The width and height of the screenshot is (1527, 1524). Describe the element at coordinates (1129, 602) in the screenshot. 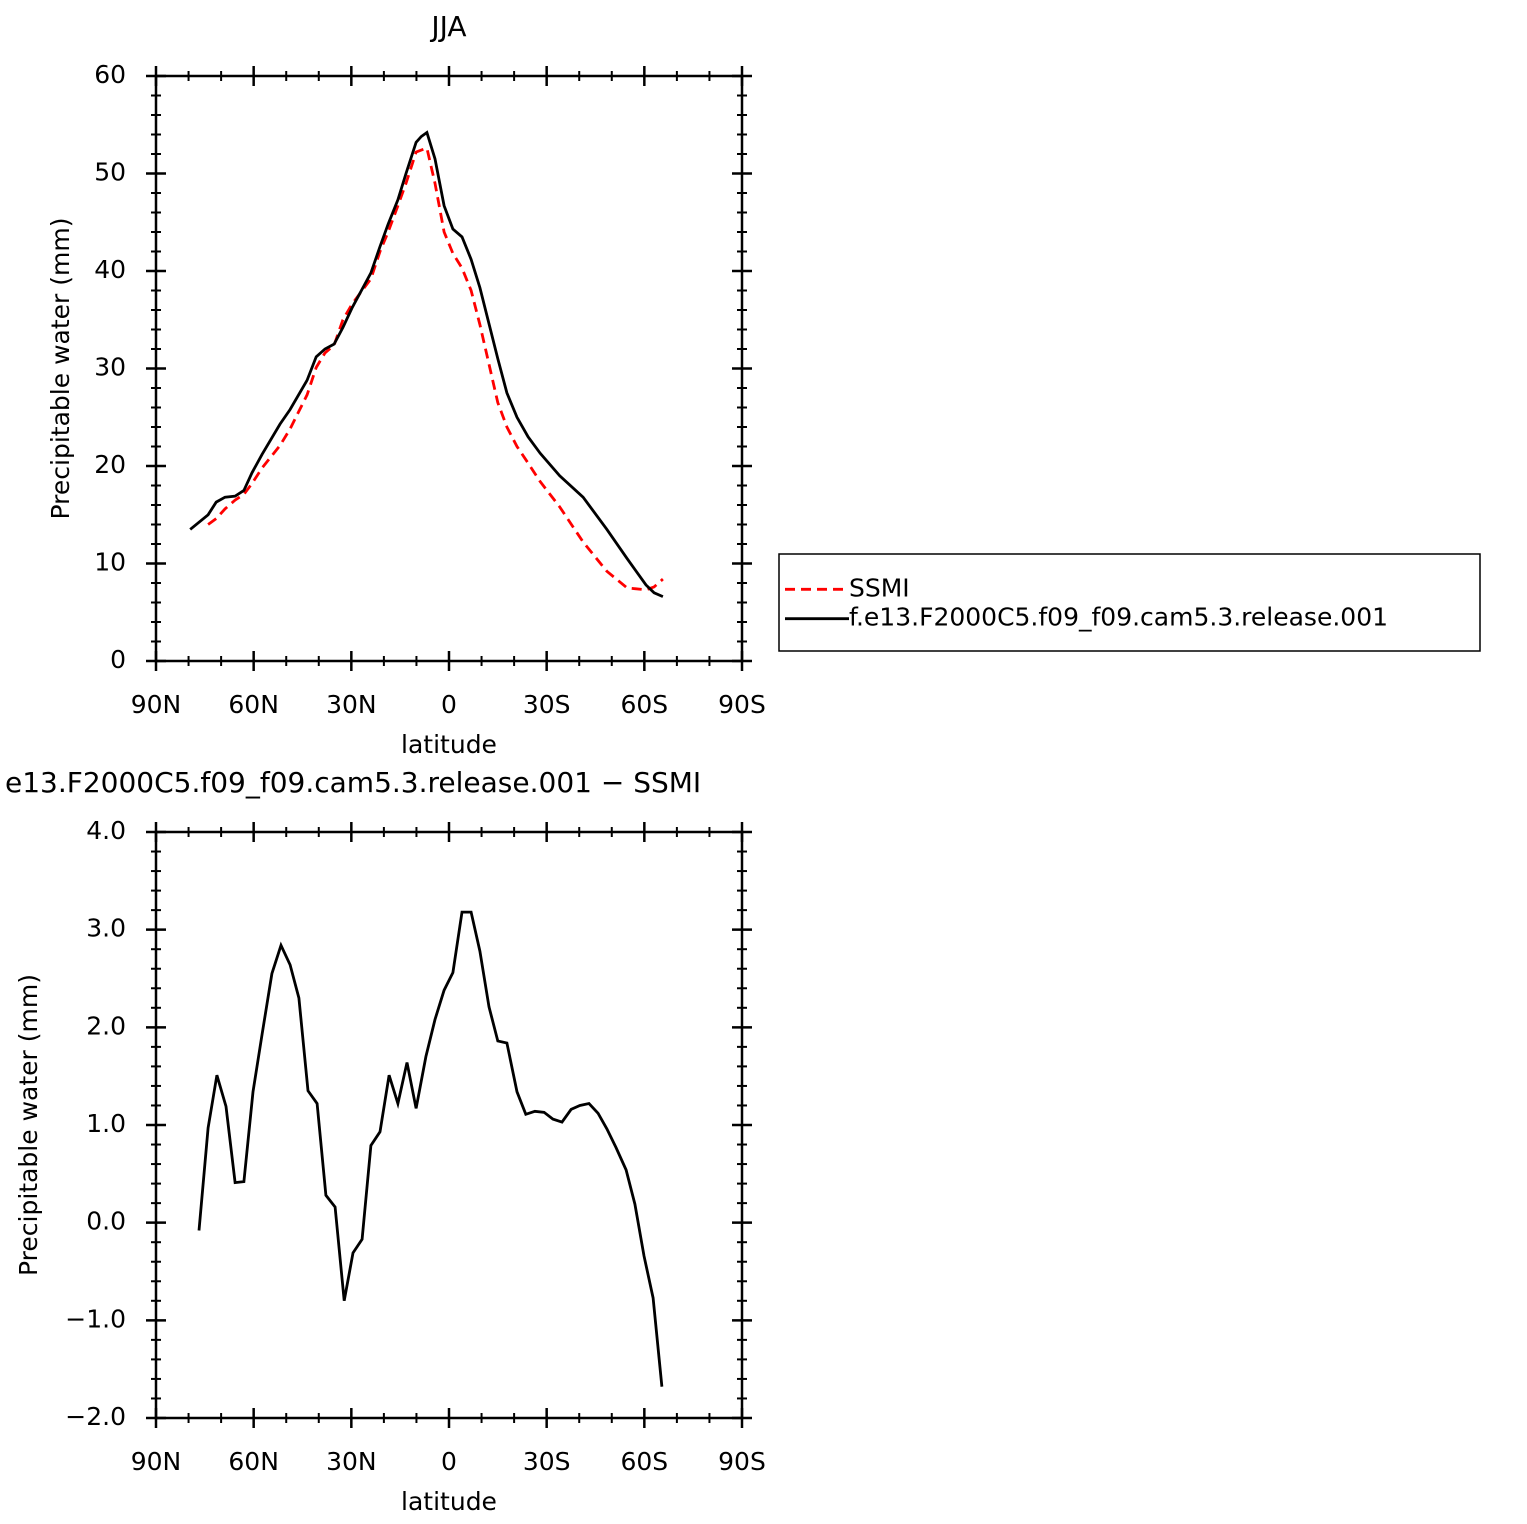

I see `legend-box` at that location.